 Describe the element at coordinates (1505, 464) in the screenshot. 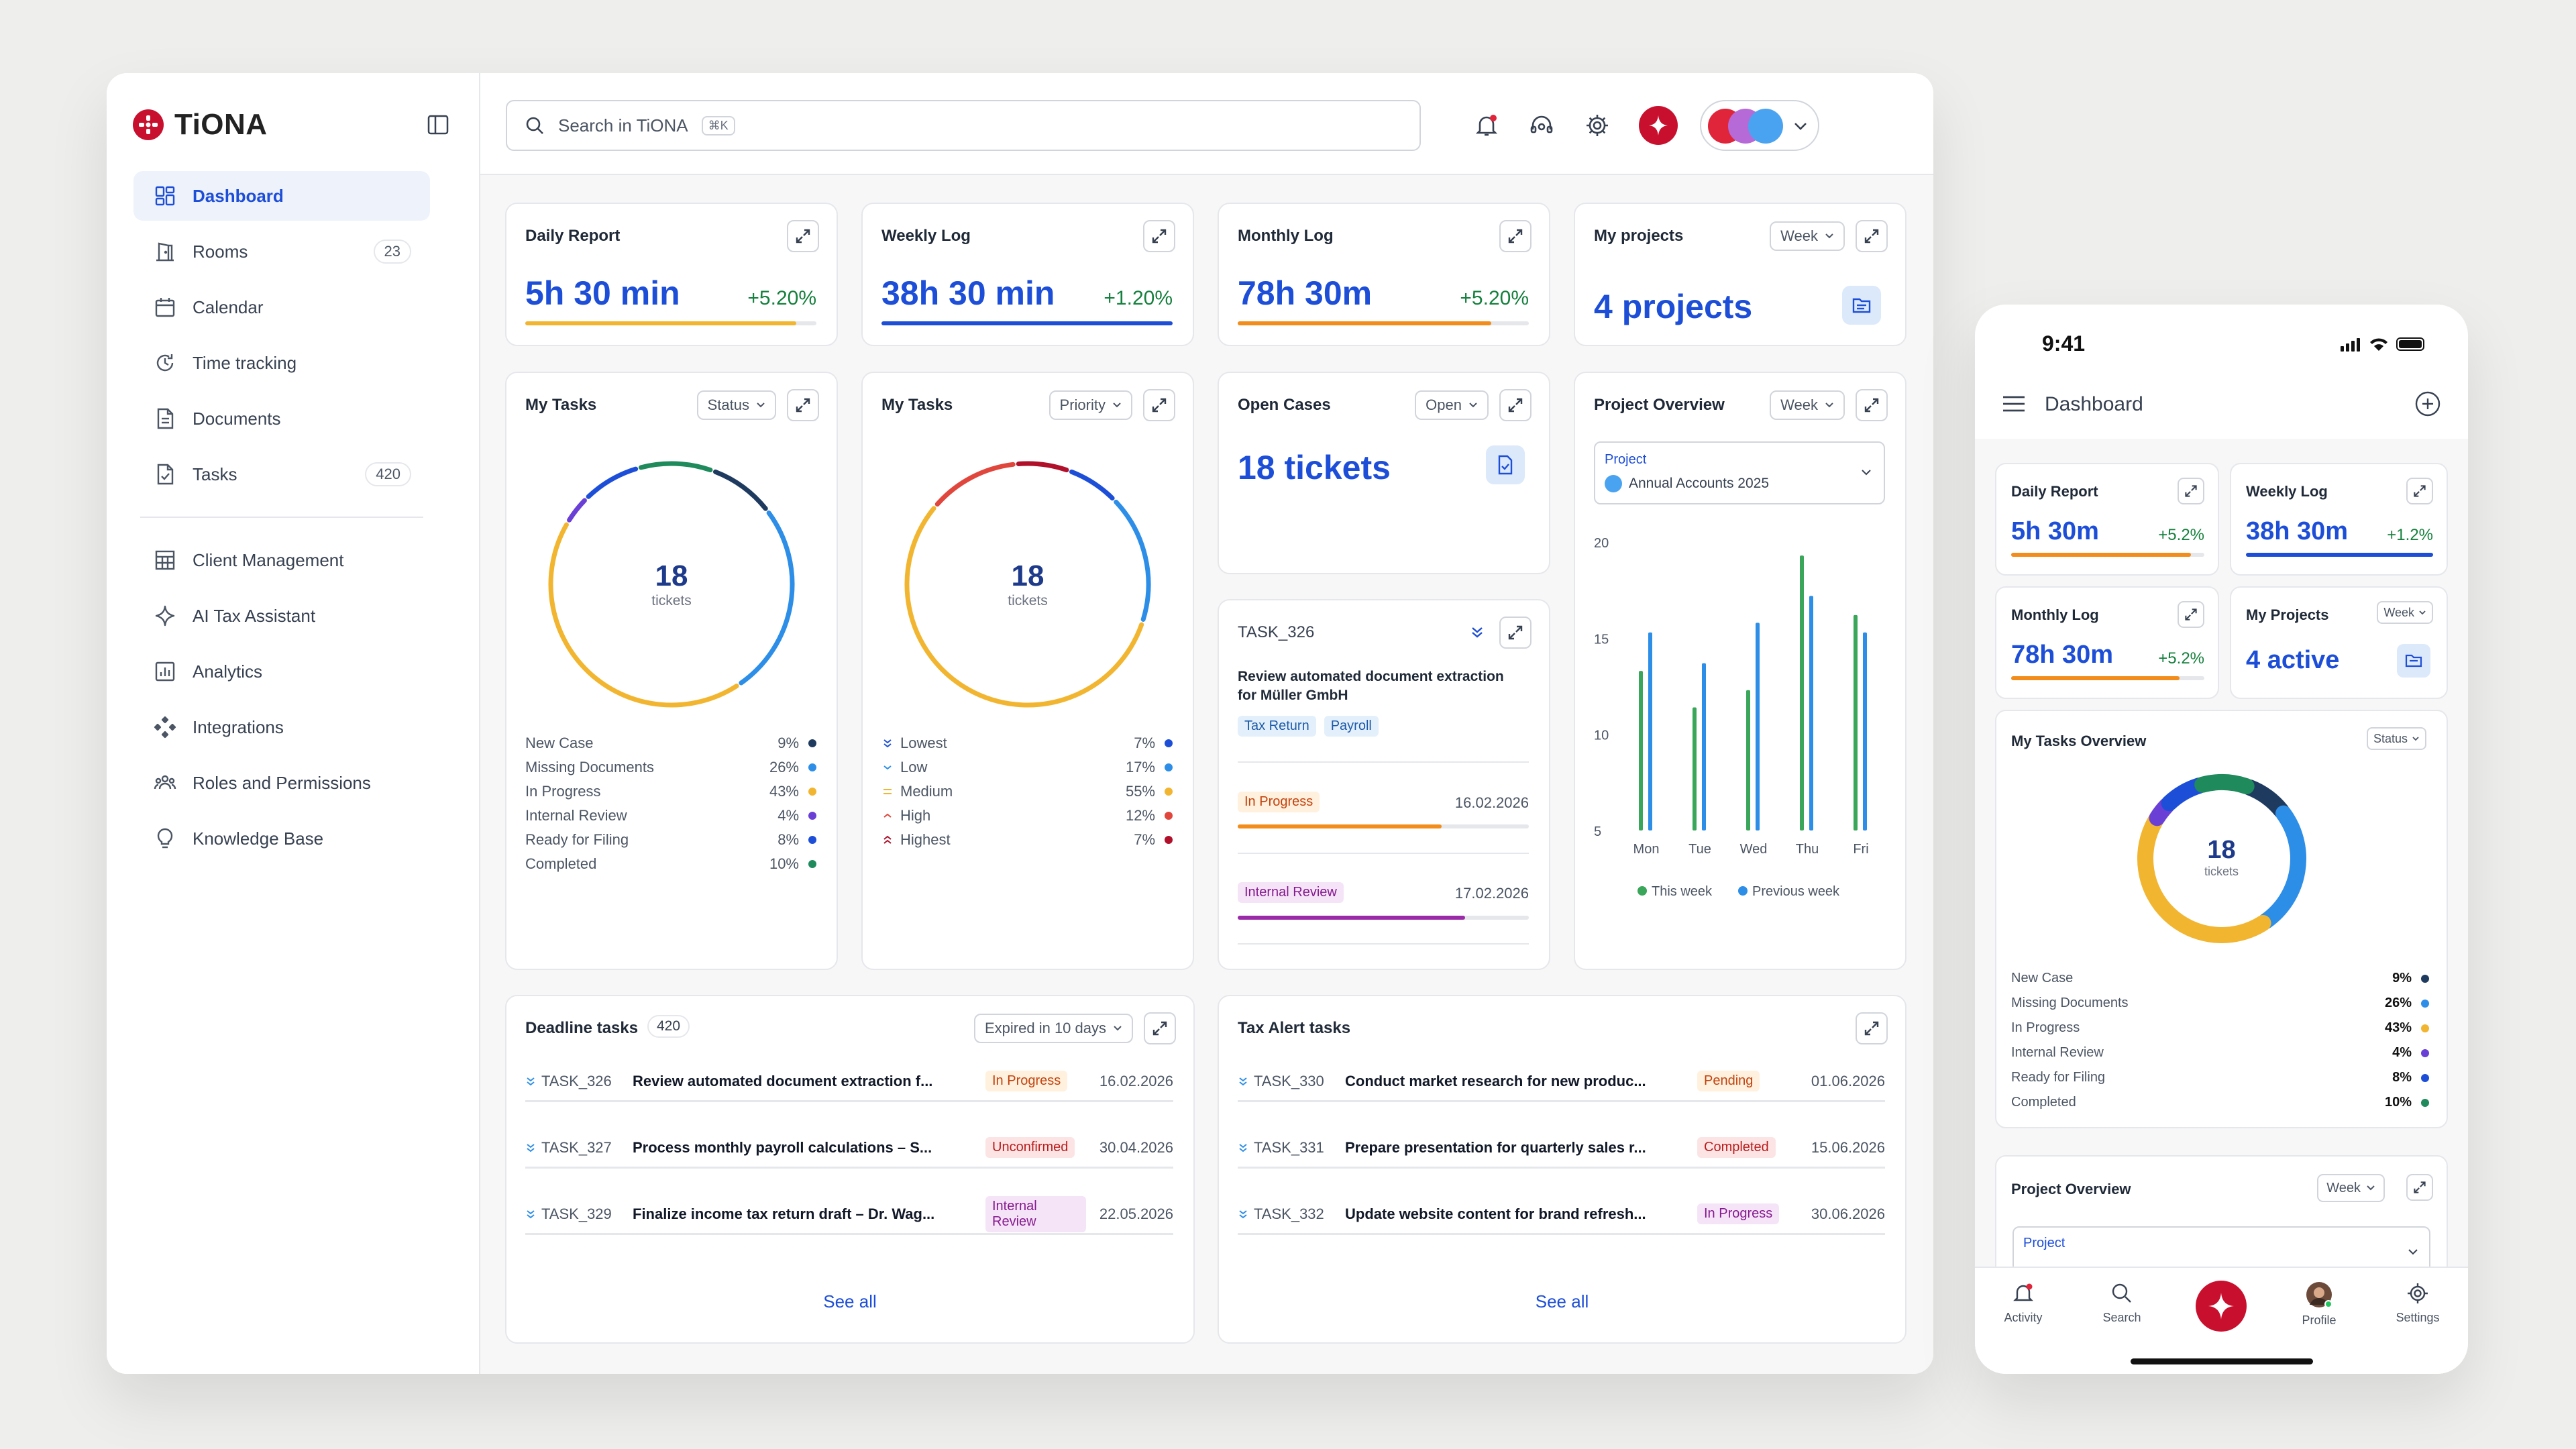

I see `open-cases-doc-button` at that location.